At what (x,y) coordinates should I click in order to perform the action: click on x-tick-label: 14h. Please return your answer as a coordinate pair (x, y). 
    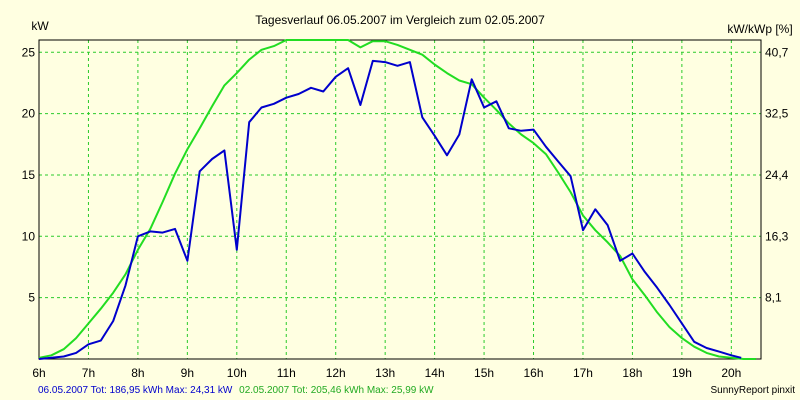
    Looking at the image, I should click on (435, 373).